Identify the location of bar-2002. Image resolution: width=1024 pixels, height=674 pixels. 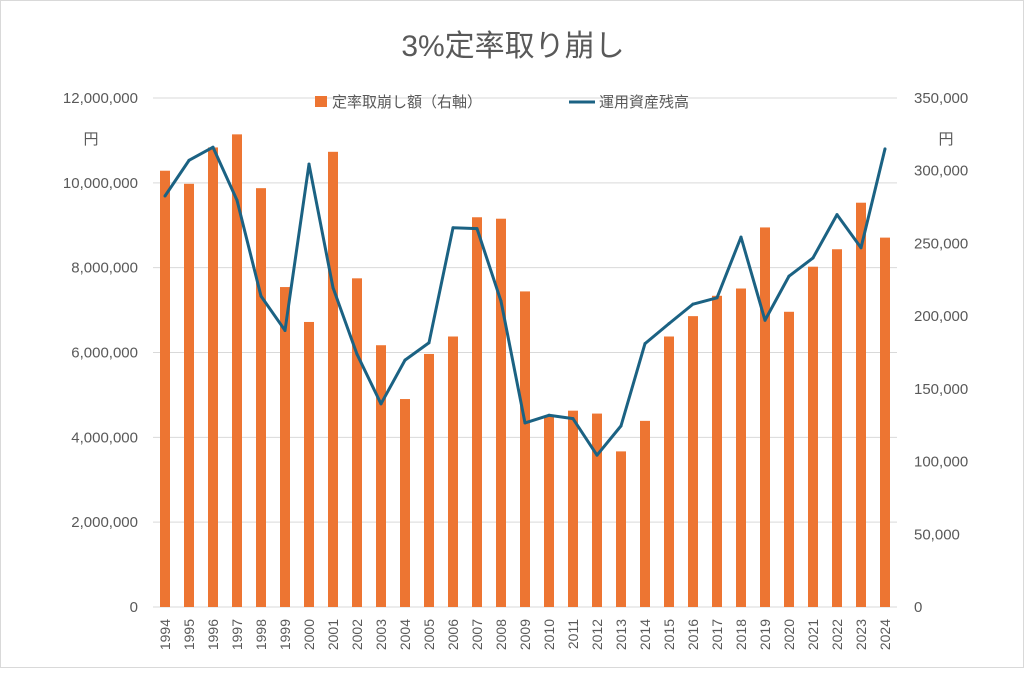
(357, 442).